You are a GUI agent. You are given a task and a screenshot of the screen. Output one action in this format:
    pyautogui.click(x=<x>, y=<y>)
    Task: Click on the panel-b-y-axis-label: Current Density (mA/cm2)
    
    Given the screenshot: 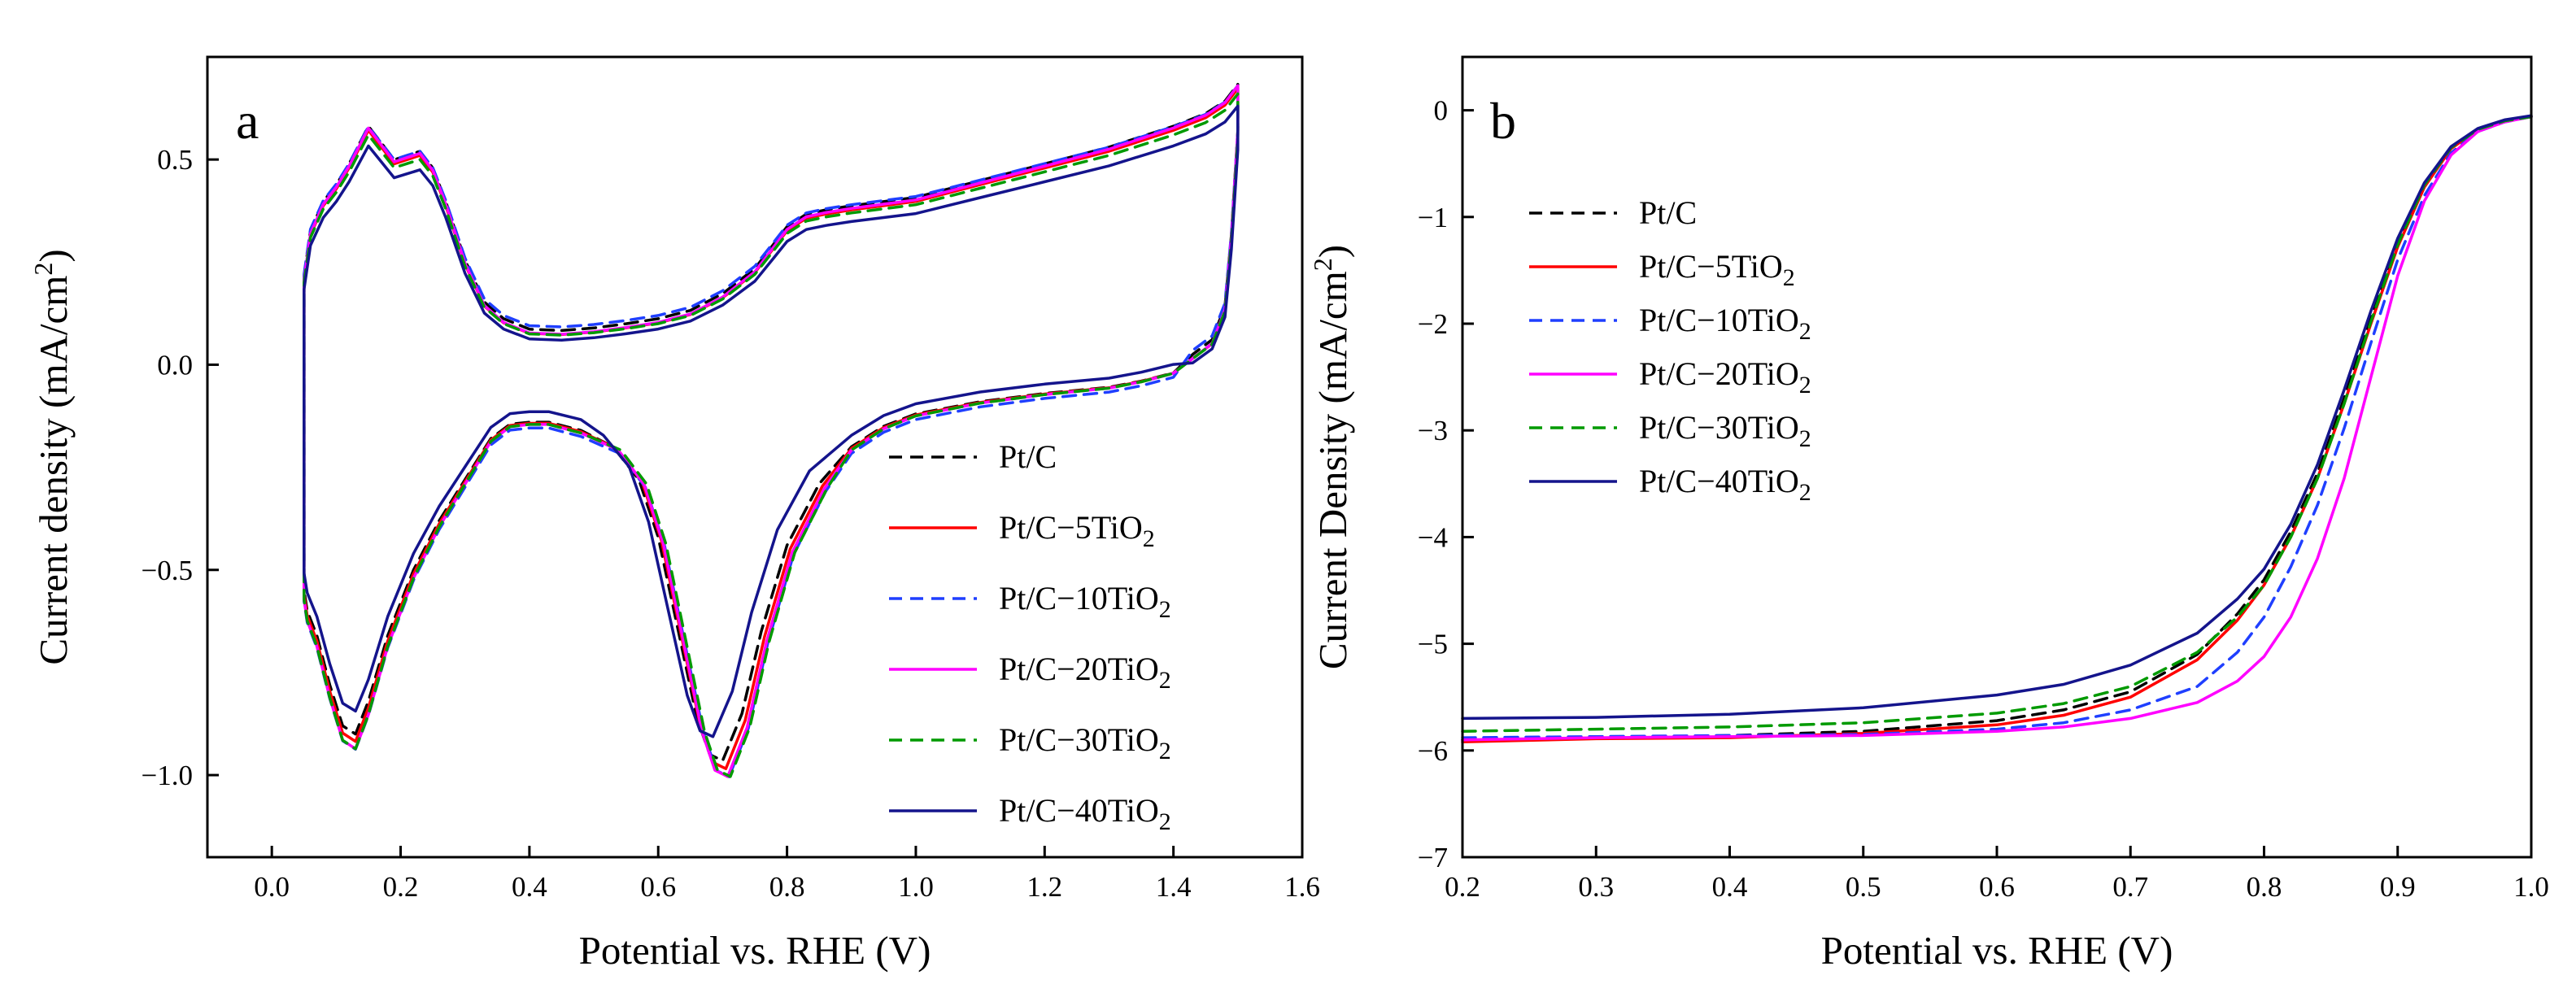 What is the action you would take?
    pyautogui.click(x=1331, y=457)
    